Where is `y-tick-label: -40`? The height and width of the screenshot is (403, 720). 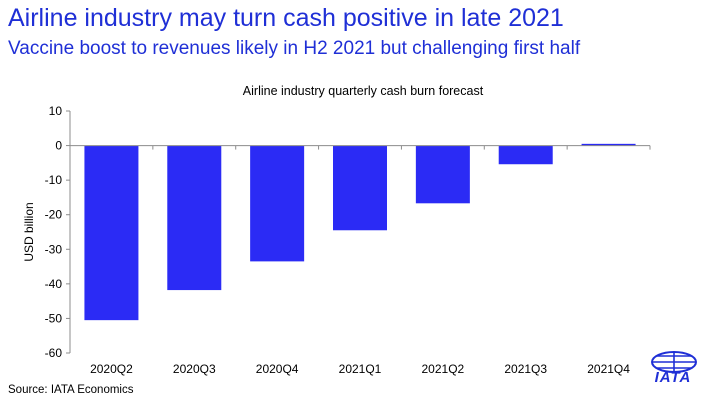 y-tick-label: -40 is located at coordinates (54, 284).